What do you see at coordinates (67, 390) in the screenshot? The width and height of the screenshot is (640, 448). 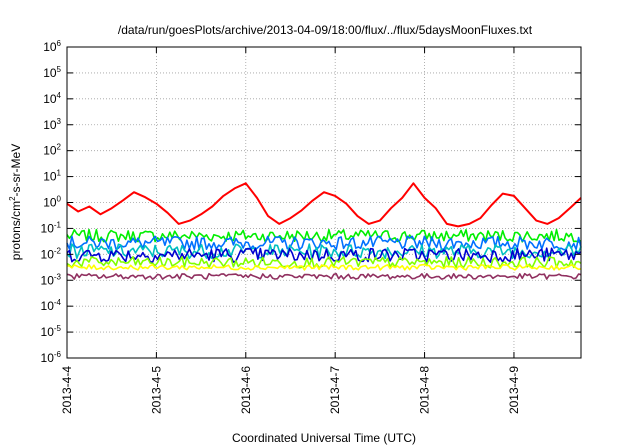 I see `x-tick-label: 2013-4-4` at bounding box center [67, 390].